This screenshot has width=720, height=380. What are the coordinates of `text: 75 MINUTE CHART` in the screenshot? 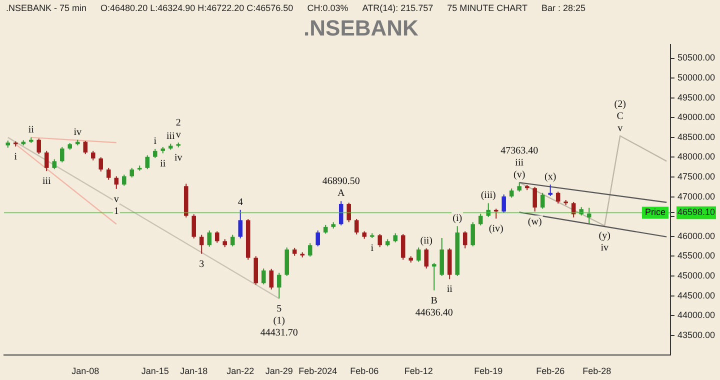 It's located at (487, 8).